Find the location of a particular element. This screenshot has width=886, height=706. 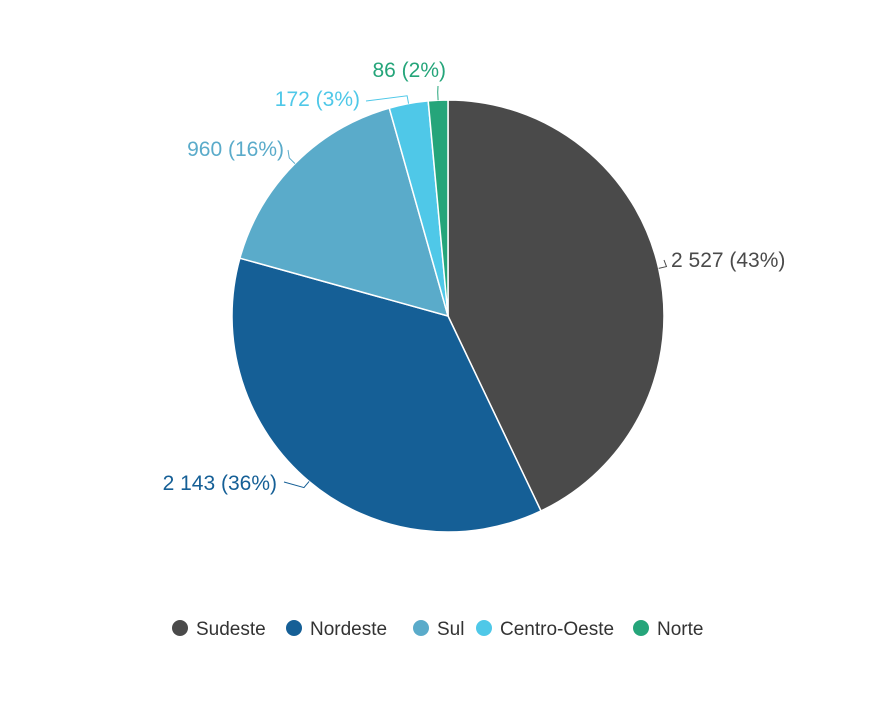

legend-item-sudeste: Sudeste is located at coordinates (219, 629).